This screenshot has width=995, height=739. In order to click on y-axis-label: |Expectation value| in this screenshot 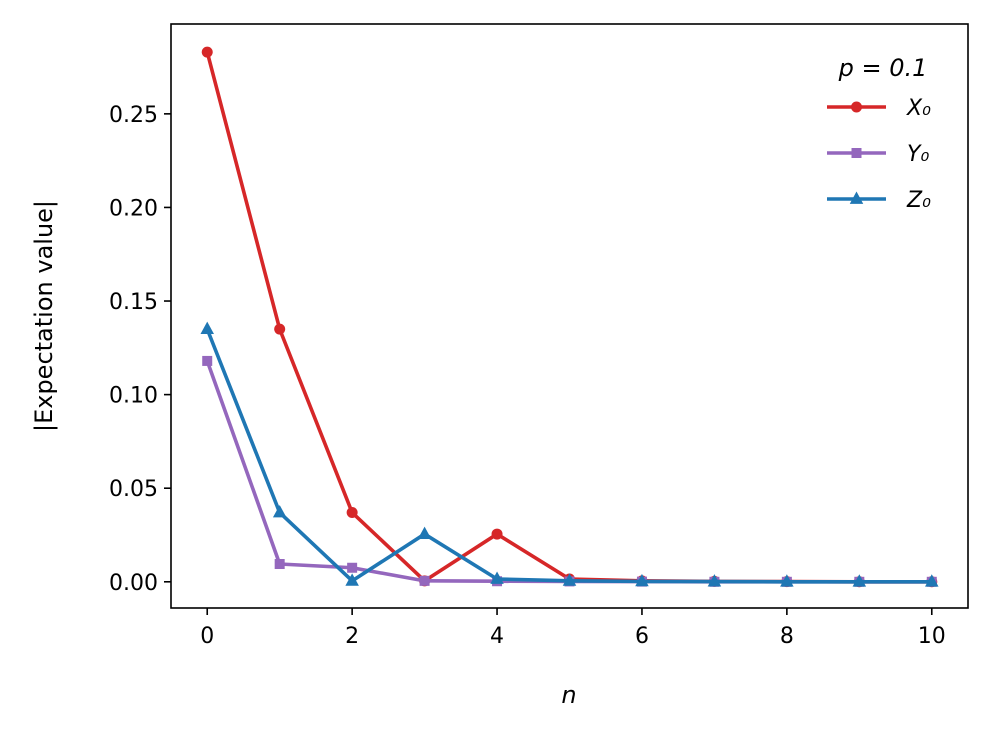, I will do `click(44, 316)`.